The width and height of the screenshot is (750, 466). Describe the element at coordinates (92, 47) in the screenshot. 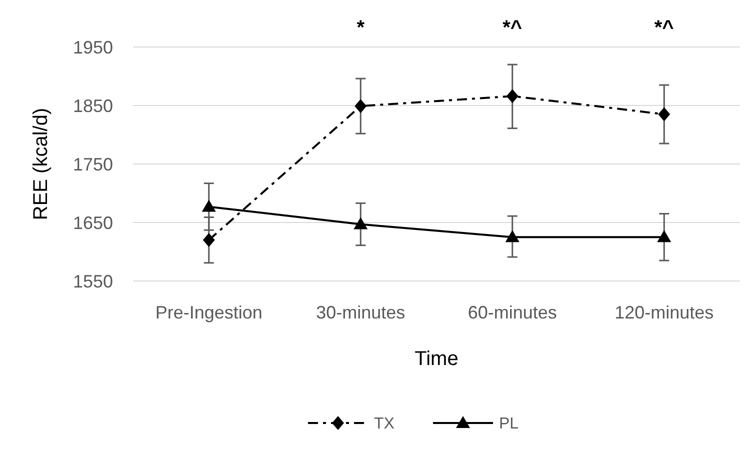

I see `y-tick-label: 1950` at that location.